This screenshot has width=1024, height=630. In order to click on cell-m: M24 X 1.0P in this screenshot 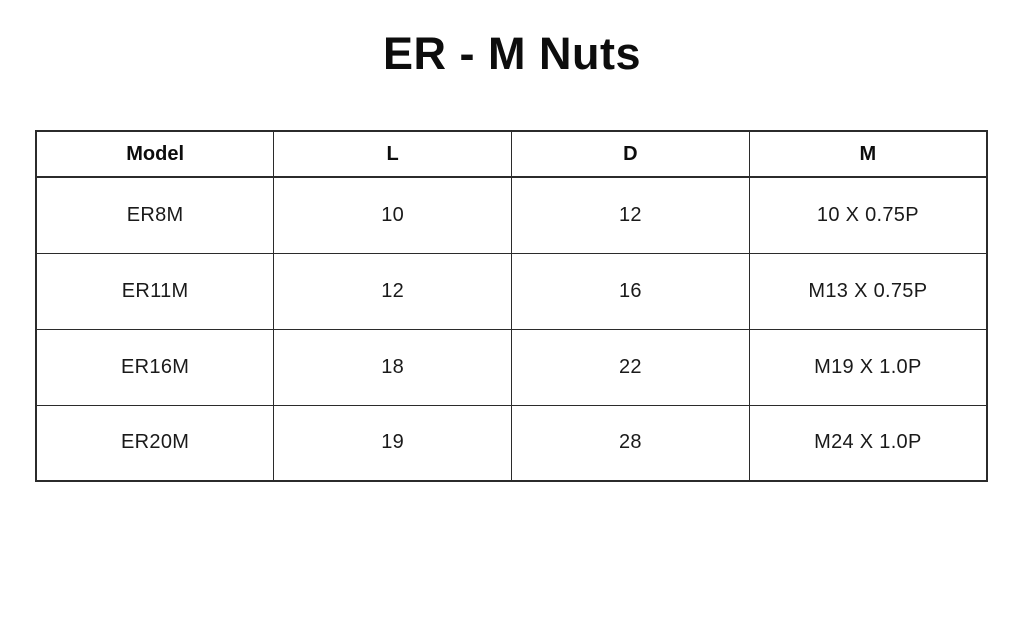, I will do `click(868, 443)`.